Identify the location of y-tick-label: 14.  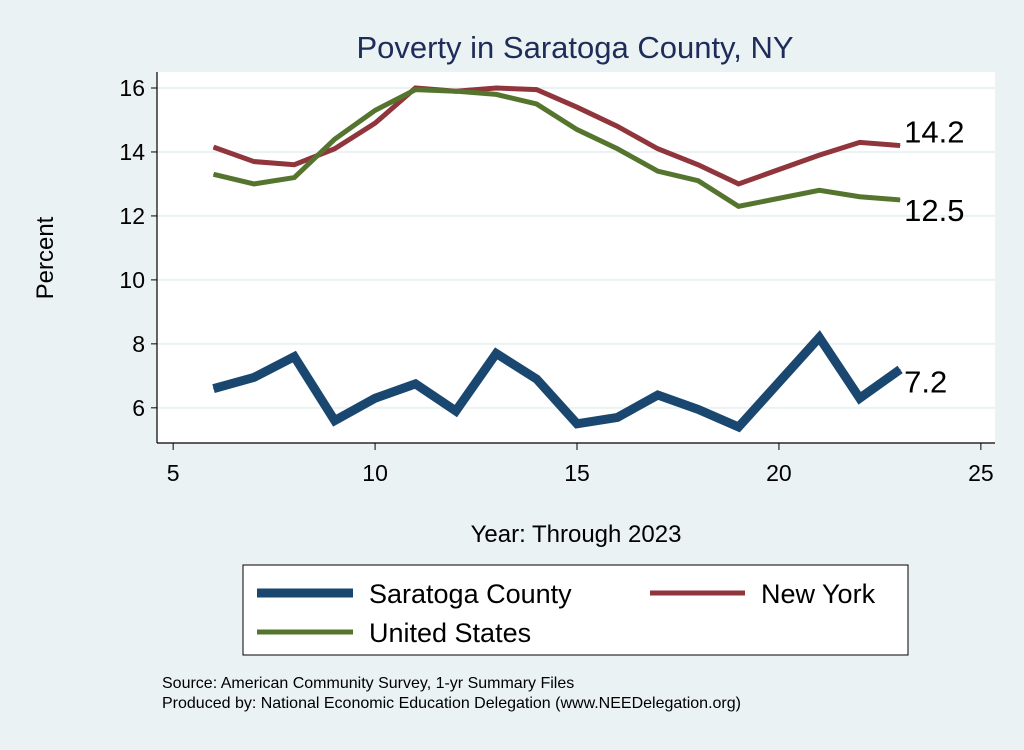
(132, 152).